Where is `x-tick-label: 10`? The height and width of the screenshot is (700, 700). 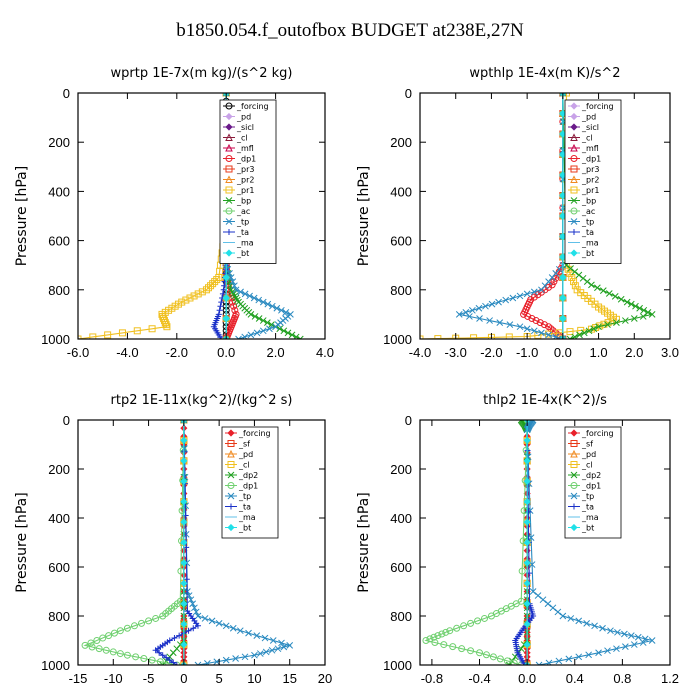
x-tick-label: 10 is located at coordinates (254, 678).